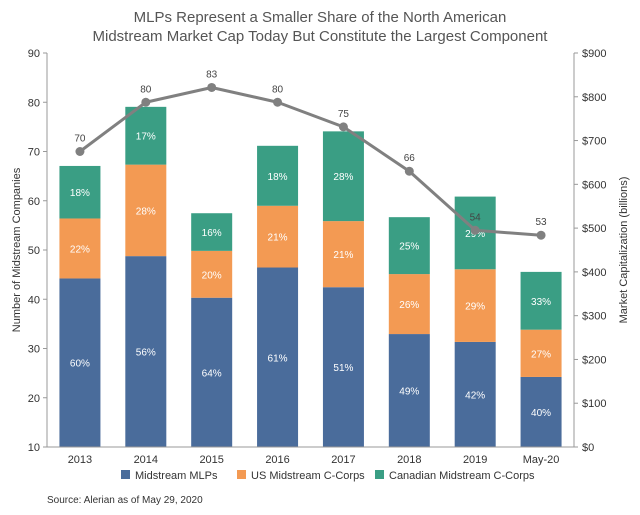  Describe the element at coordinates (476, 217) in the screenshot. I see `company-count-label: 54` at that location.